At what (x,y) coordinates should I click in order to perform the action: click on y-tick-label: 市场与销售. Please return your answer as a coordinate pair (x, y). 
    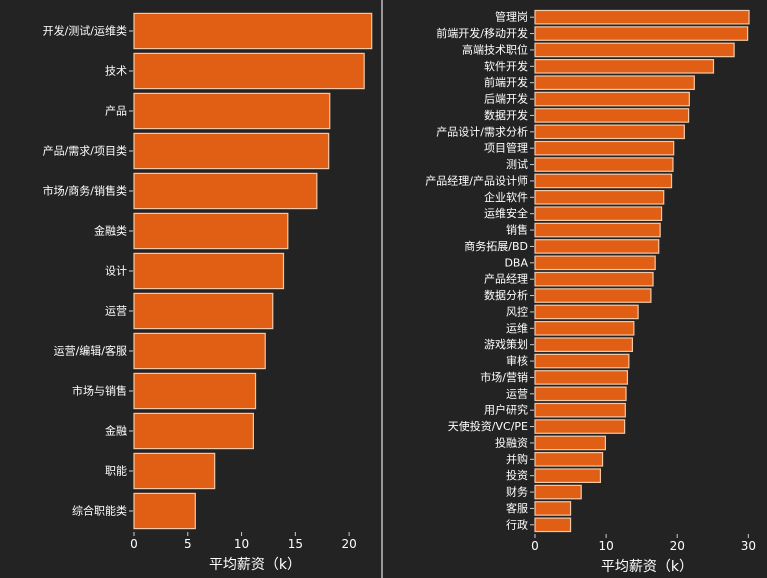
    Looking at the image, I should click on (99, 391).